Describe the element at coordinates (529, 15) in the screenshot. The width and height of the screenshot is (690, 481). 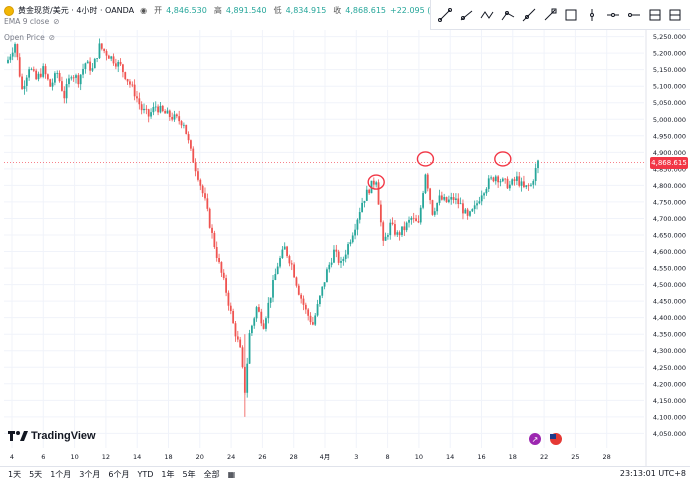
I see `extended-line-icon` at that location.